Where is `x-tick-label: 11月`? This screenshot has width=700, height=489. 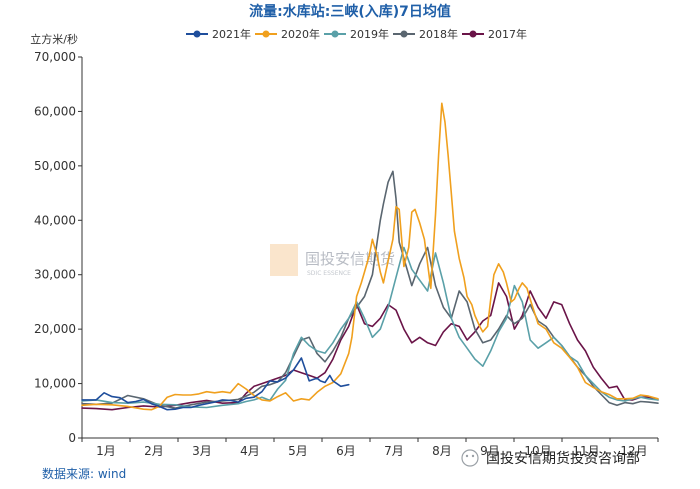 x-tick-label: 11月 is located at coordinates (585, 451).